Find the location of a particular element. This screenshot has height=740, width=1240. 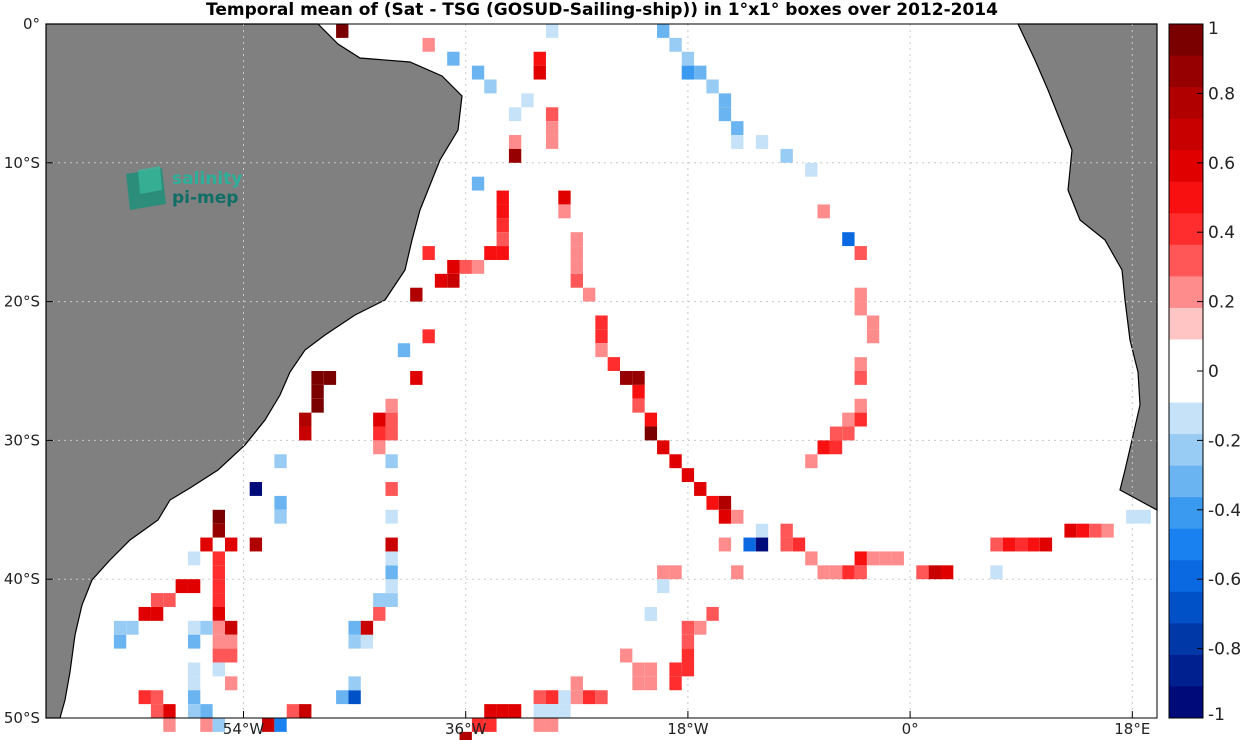

logo-cube-front is located at coordinates (150, 180).